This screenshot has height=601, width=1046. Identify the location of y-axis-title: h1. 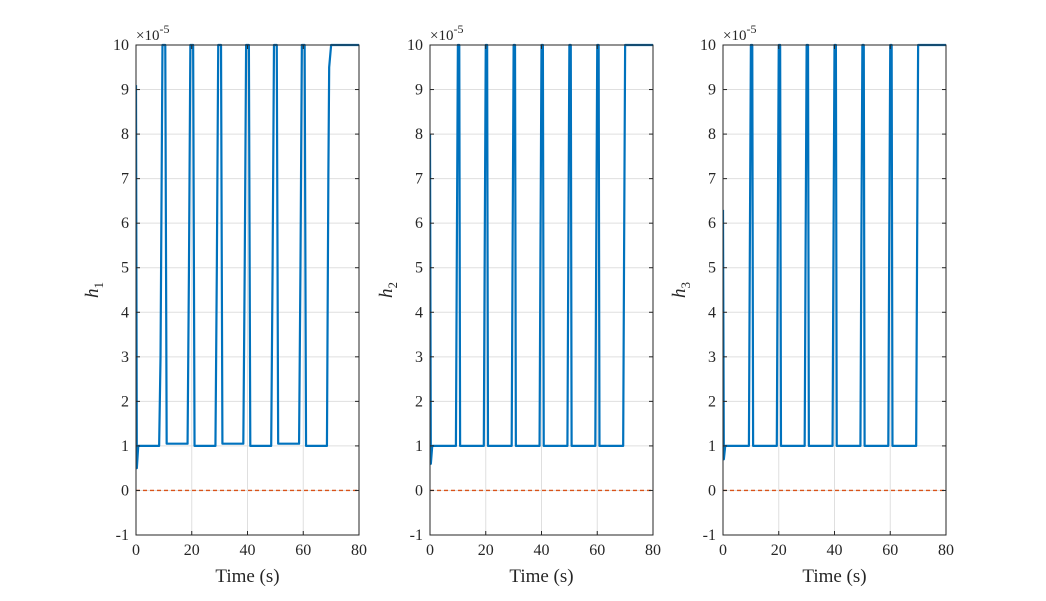
(94, 290).